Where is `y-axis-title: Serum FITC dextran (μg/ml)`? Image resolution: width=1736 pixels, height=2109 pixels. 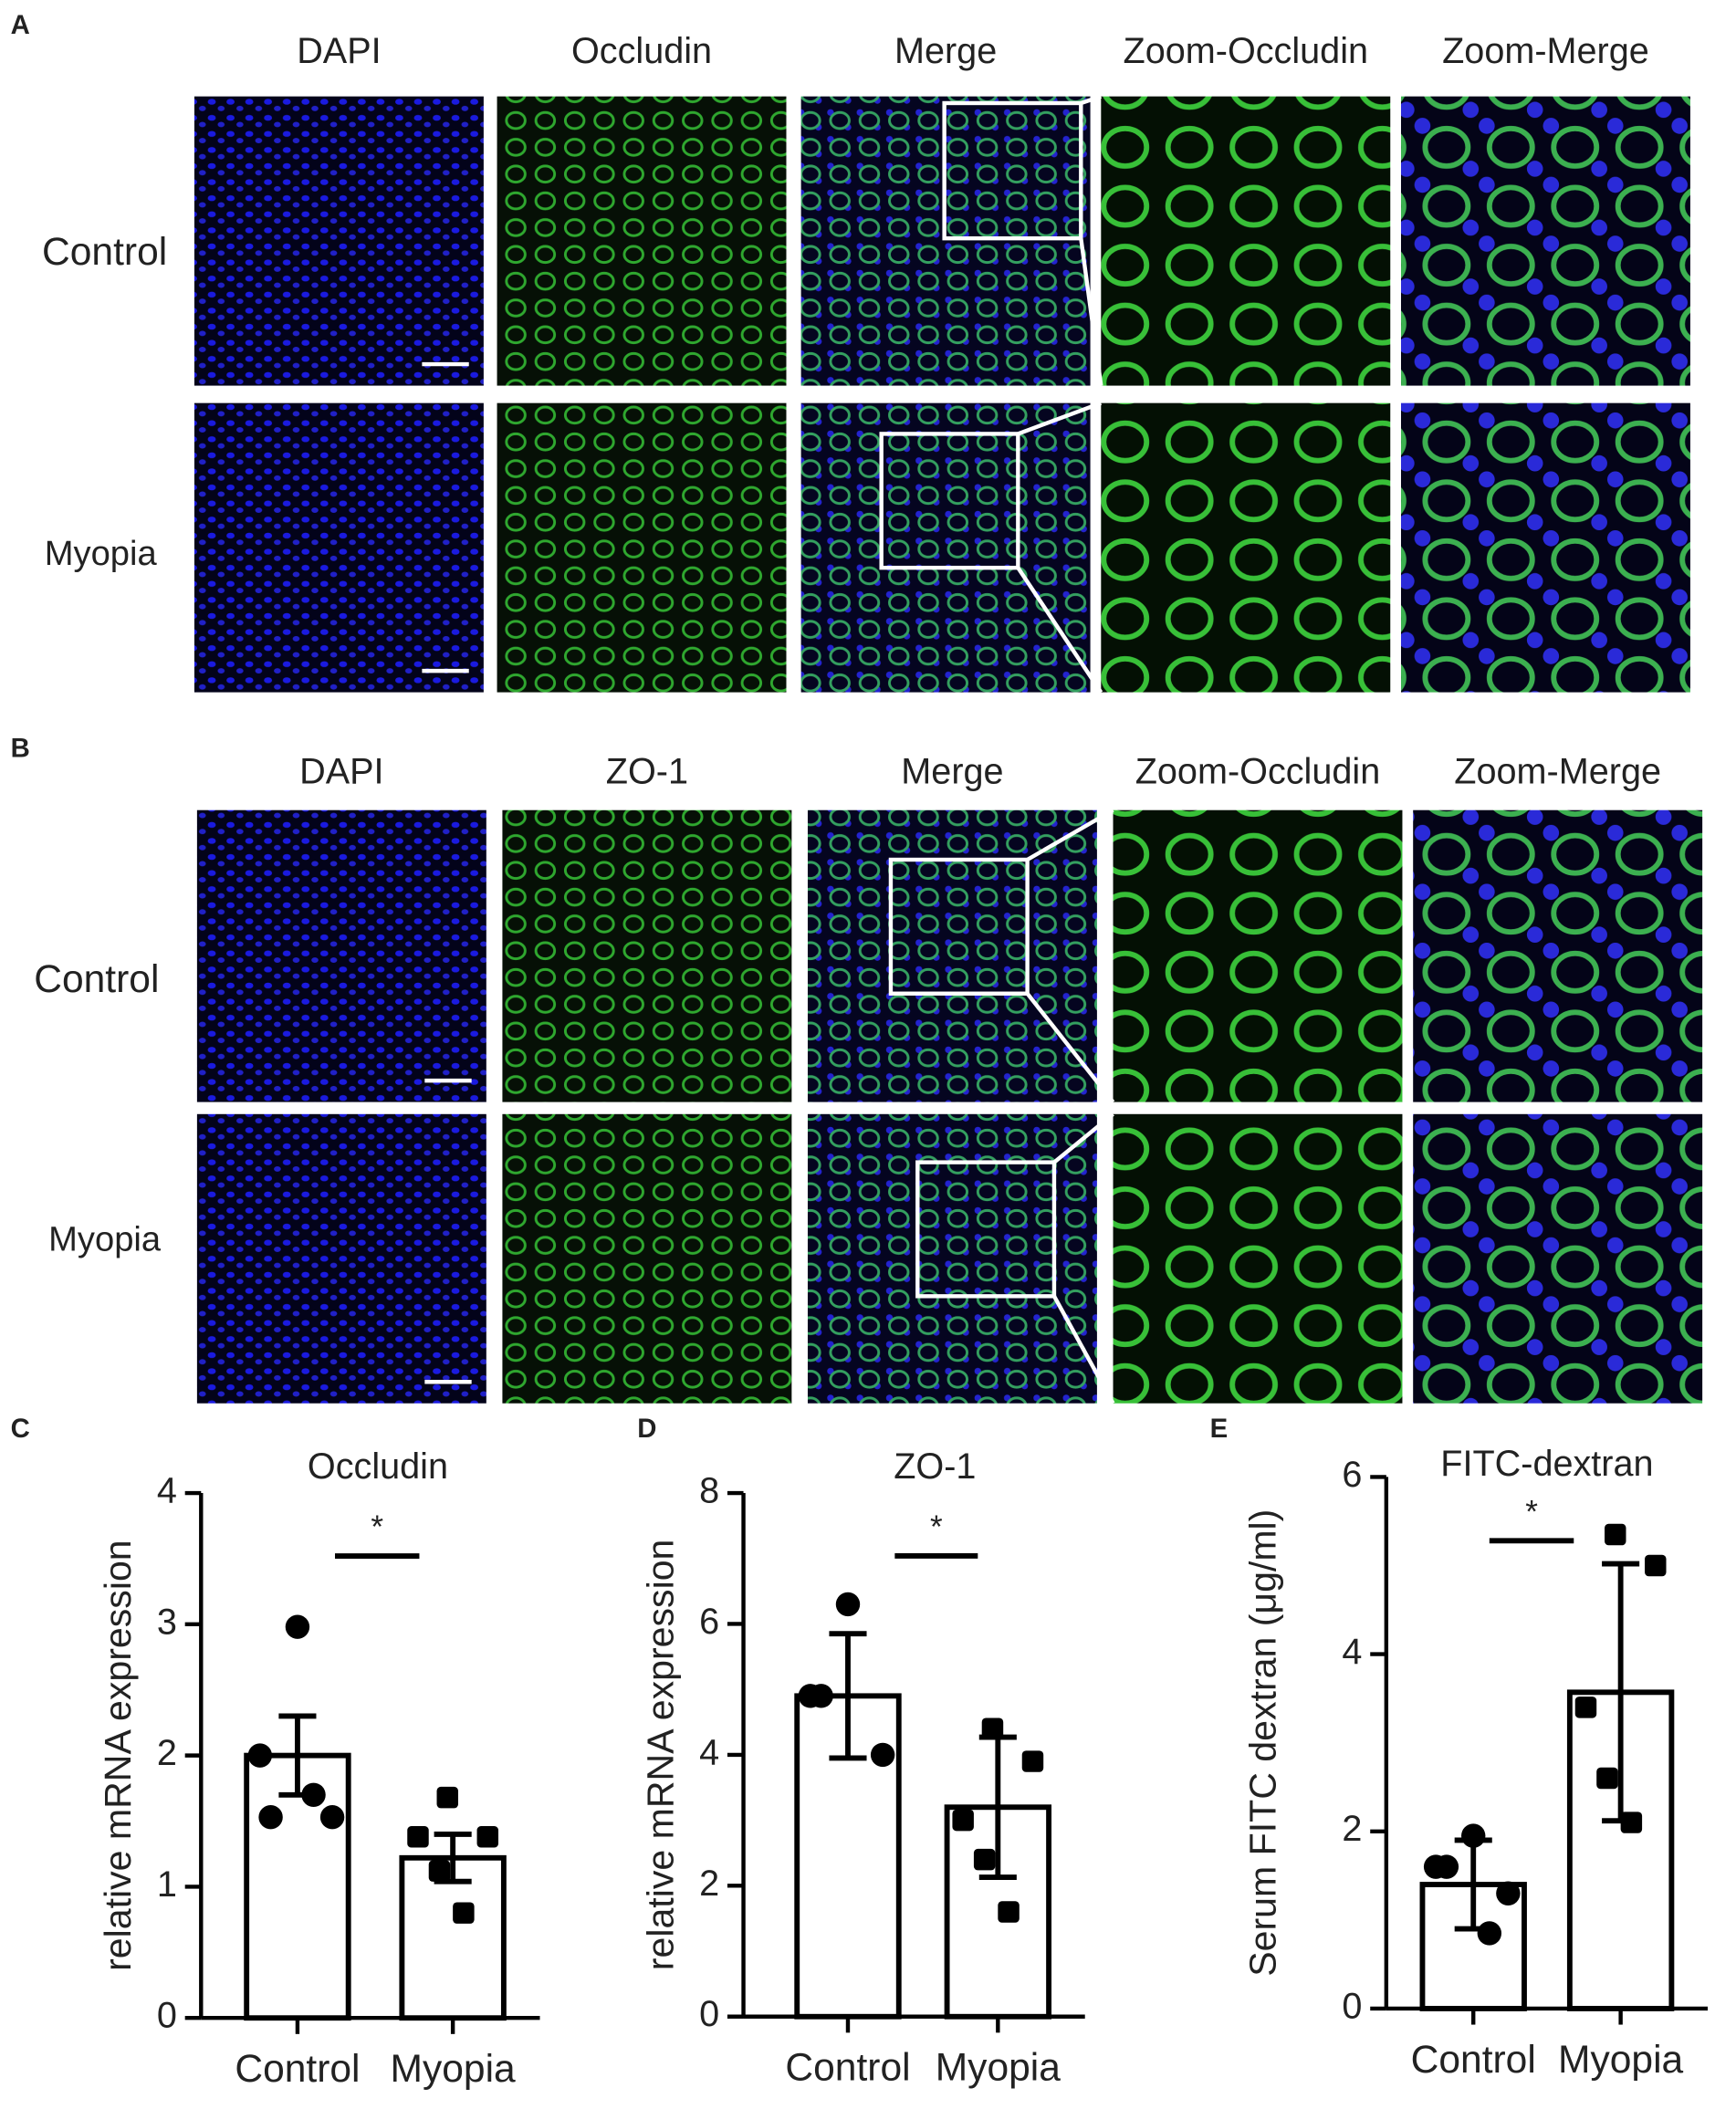 y-axis-title: Serum FITC dextran (μg/ml) is located at coordinates (1263, 1743).